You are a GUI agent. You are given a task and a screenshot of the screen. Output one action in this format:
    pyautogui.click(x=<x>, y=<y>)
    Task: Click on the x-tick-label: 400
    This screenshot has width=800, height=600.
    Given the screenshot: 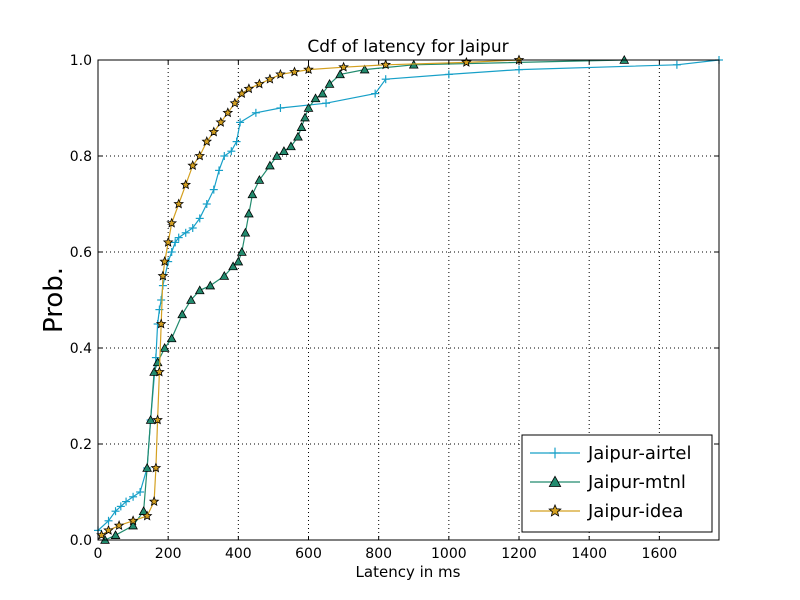 What is the action you would take?
    pyautogui.click(x=238, y=554)
    